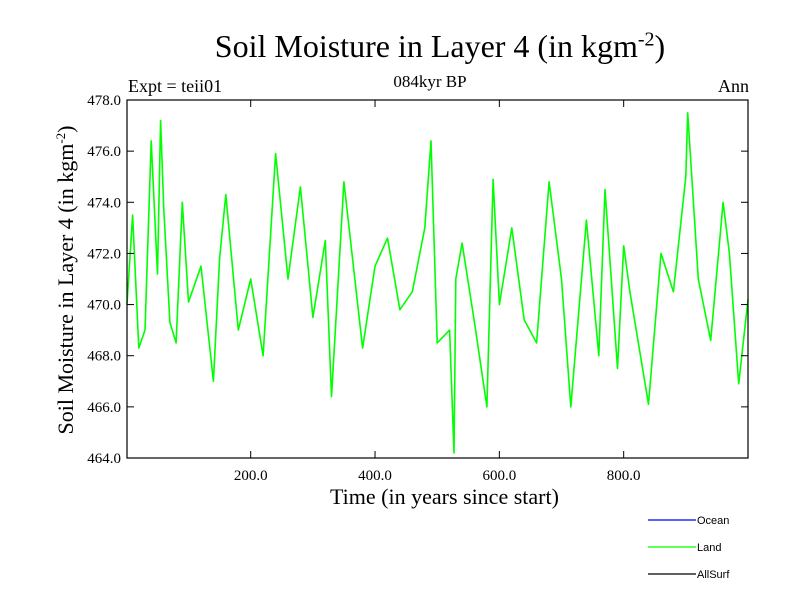 The height and width of the screenshot is (600, 800). Describe the element at coordinates (430, 81) in the screenshot. I see `chart-subtitle: 084kyr BP` at that location.